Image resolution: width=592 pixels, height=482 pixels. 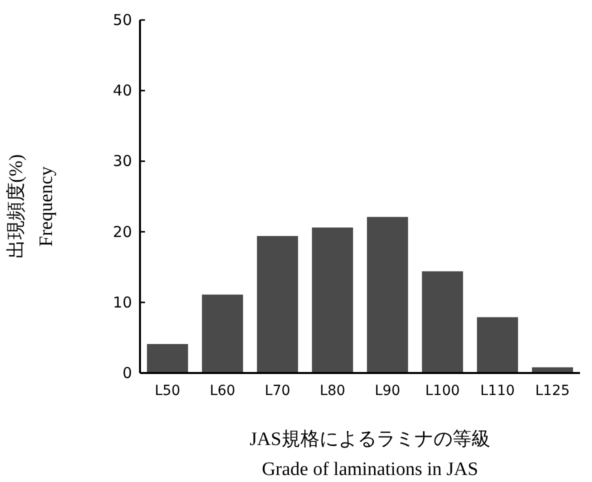 What do you see at coordinates (277, 391) in the screenshot?
I see `x-tick-label: L70` at bounding box center [277, 391].